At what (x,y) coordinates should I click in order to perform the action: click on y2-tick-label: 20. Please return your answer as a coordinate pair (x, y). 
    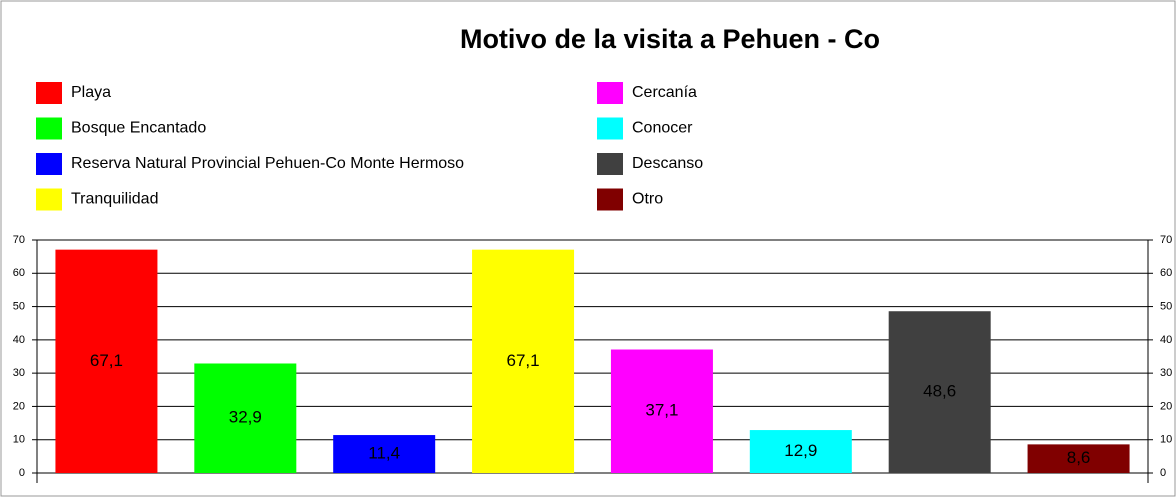
    Looking at the image, I should click on (1166, 406).